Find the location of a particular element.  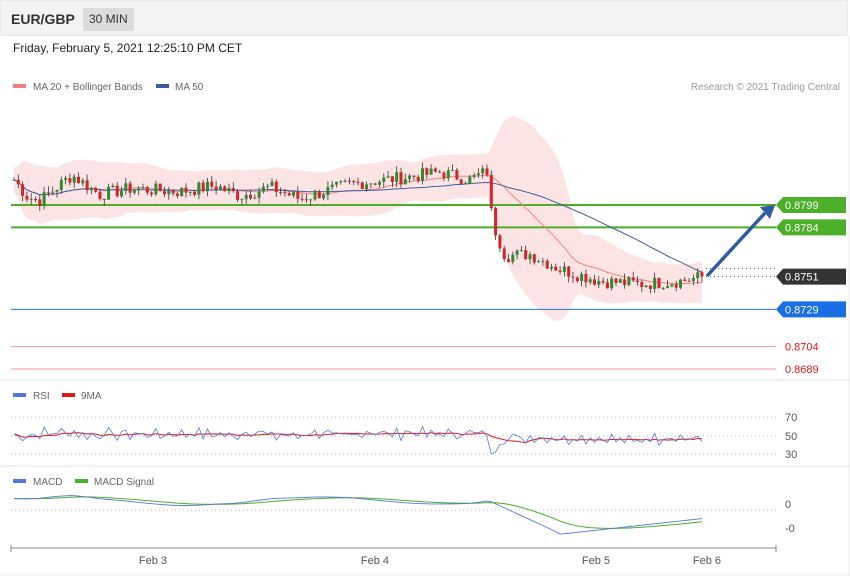

rsi-lines is located at coordinates (358, 440).